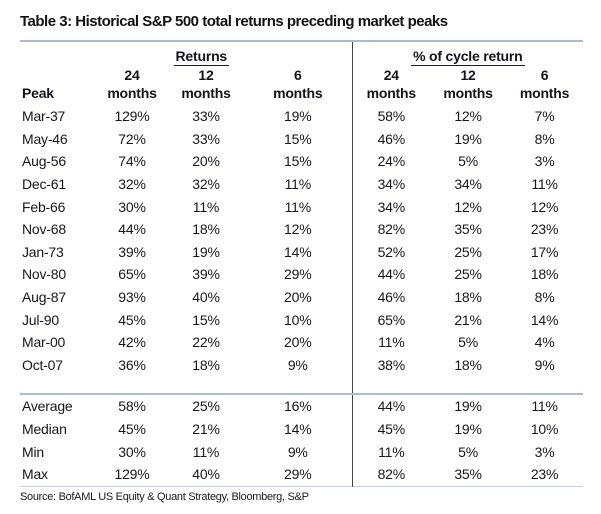 The image size is (601, 514). I want to click on spacer-row, so click(301, 385).